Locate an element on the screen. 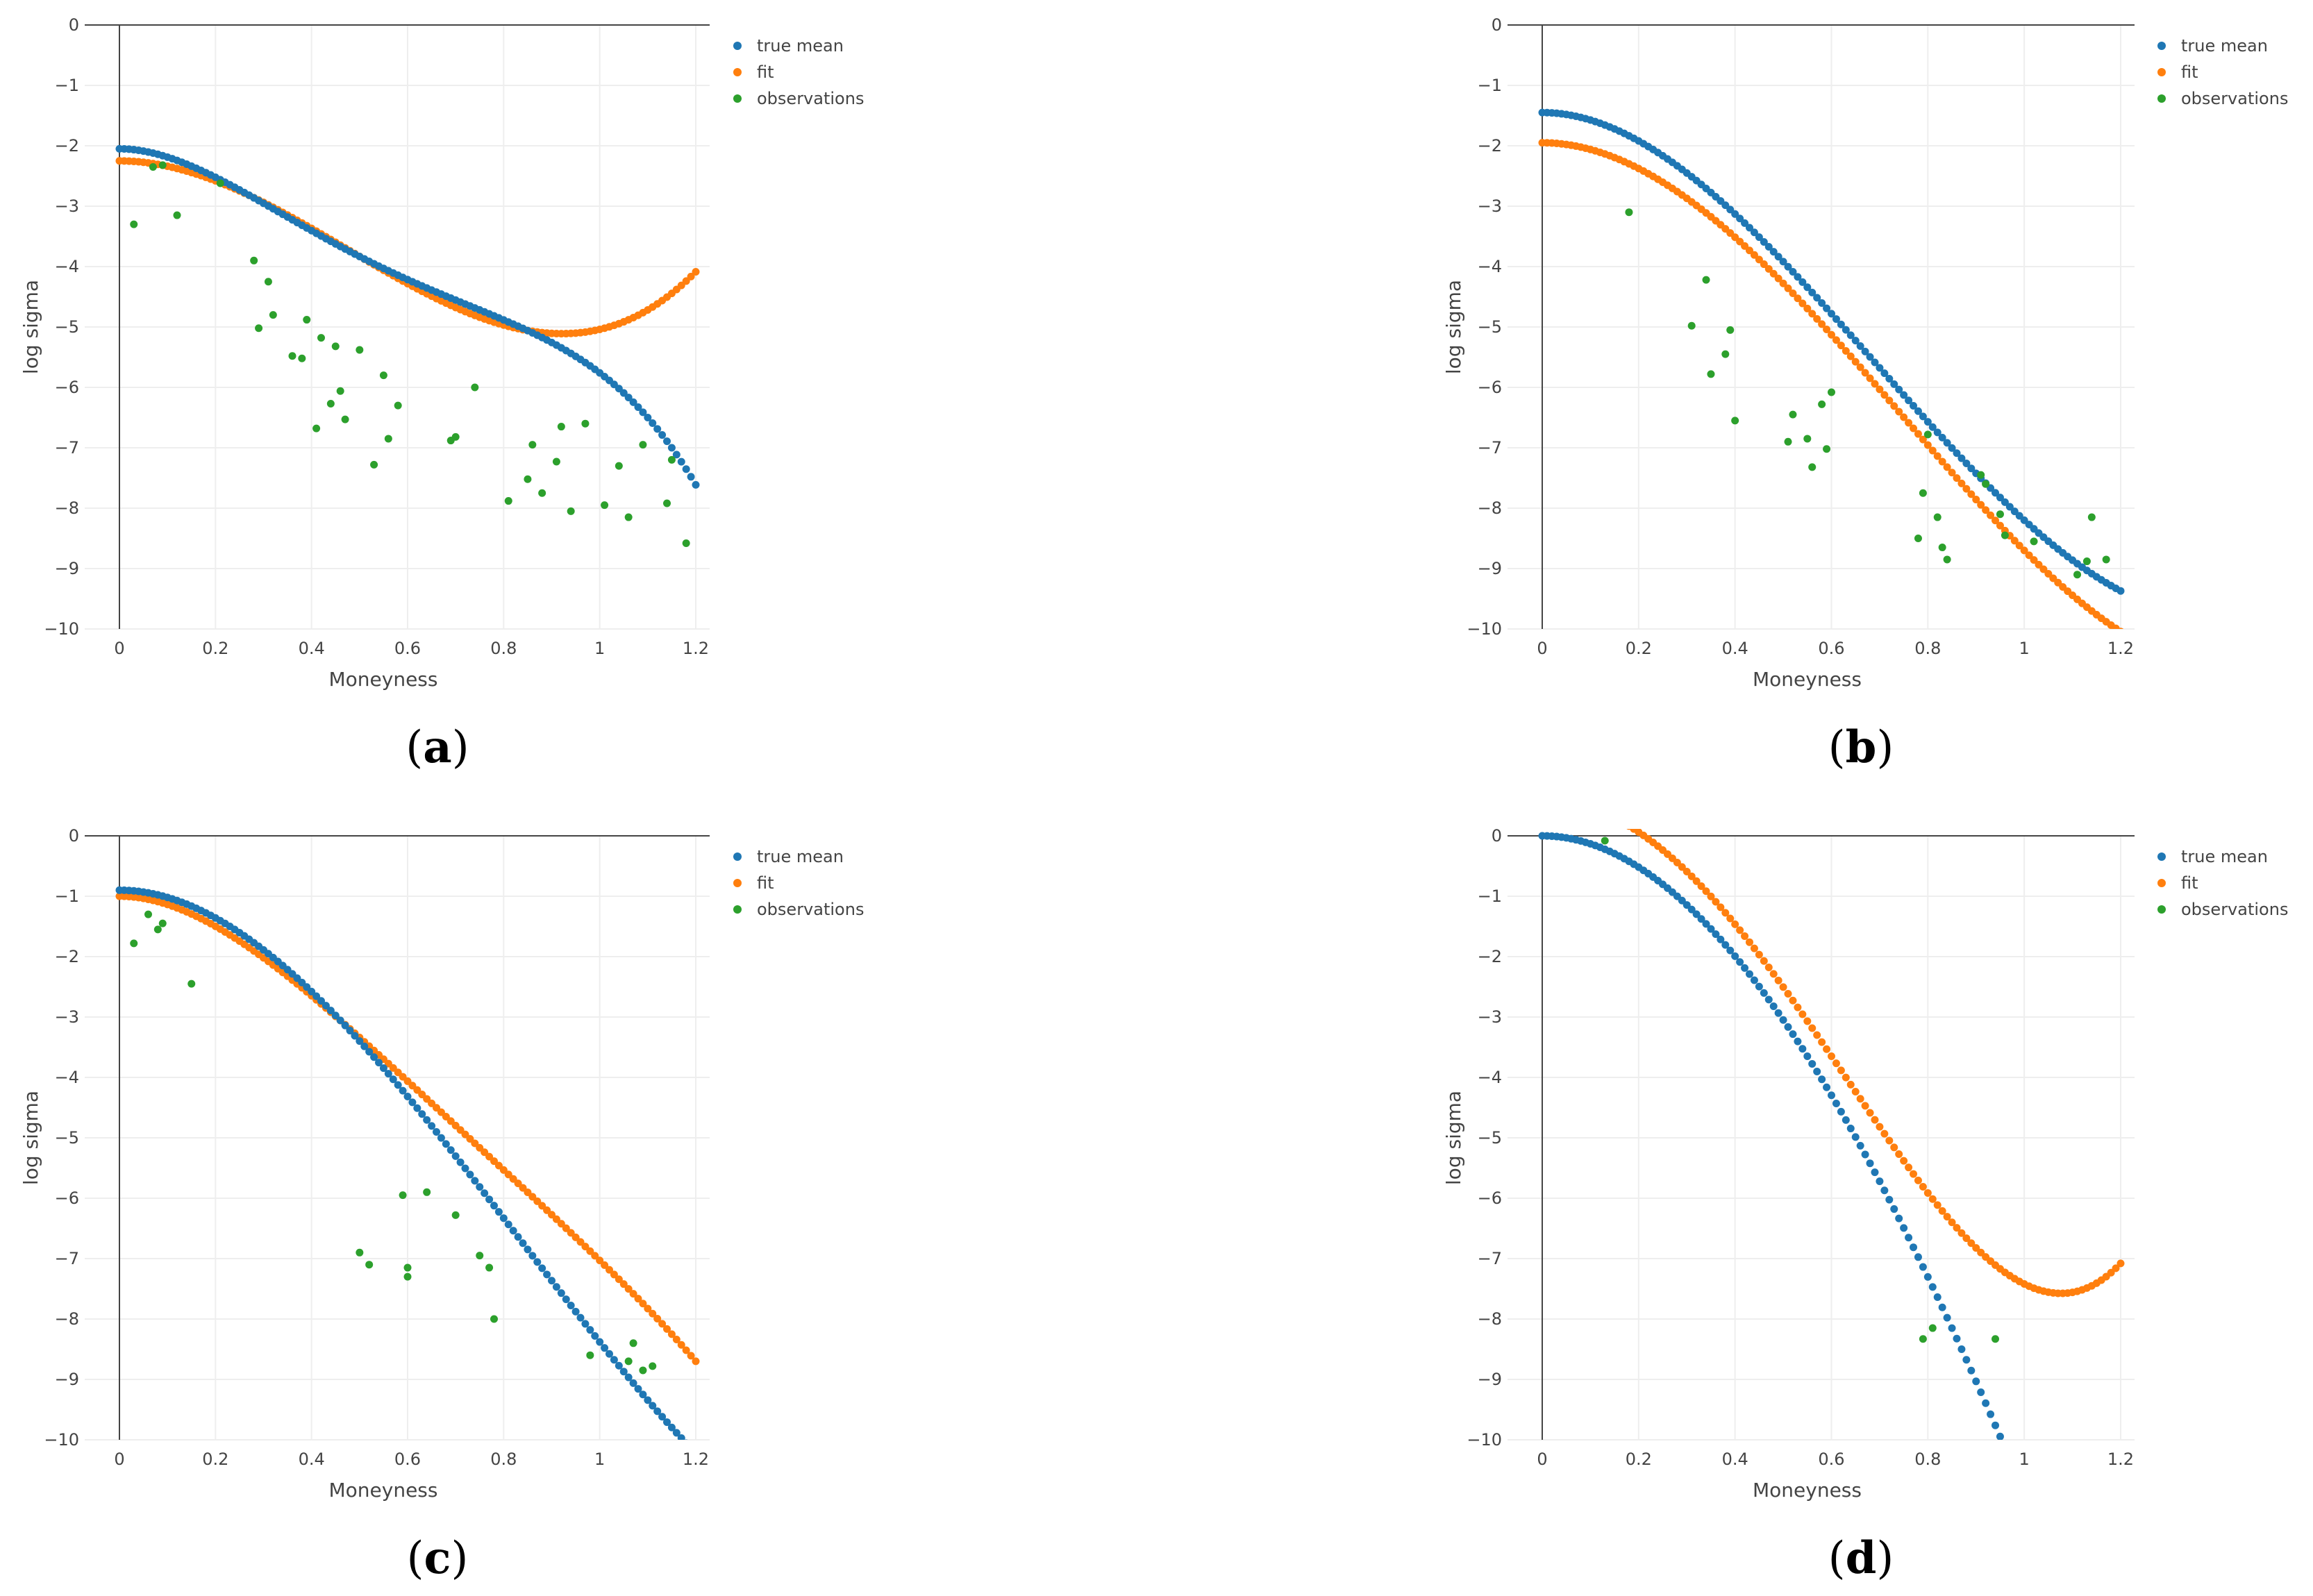  legend: true mean fit observations is located at coordinates (798, 72).